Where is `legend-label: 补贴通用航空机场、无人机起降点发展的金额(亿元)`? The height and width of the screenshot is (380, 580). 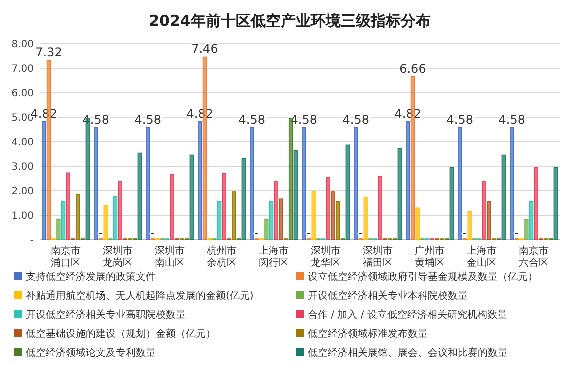
legend-label: 补贴通用航空机场、无人机起降点发展的金额(亿元) is located at coordinates (140, 296).